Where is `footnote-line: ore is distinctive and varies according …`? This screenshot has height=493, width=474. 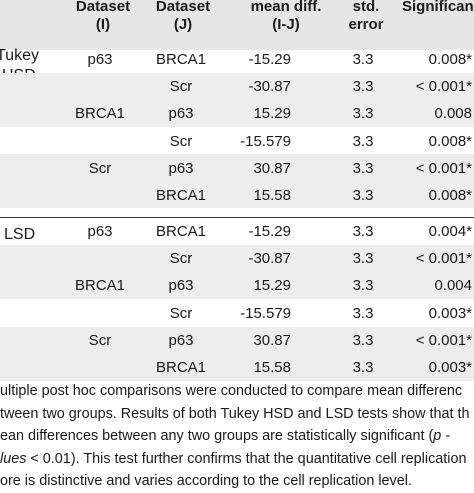
footnote-line: ore is distinctive and varies according … is located at coordinates (206, 481).